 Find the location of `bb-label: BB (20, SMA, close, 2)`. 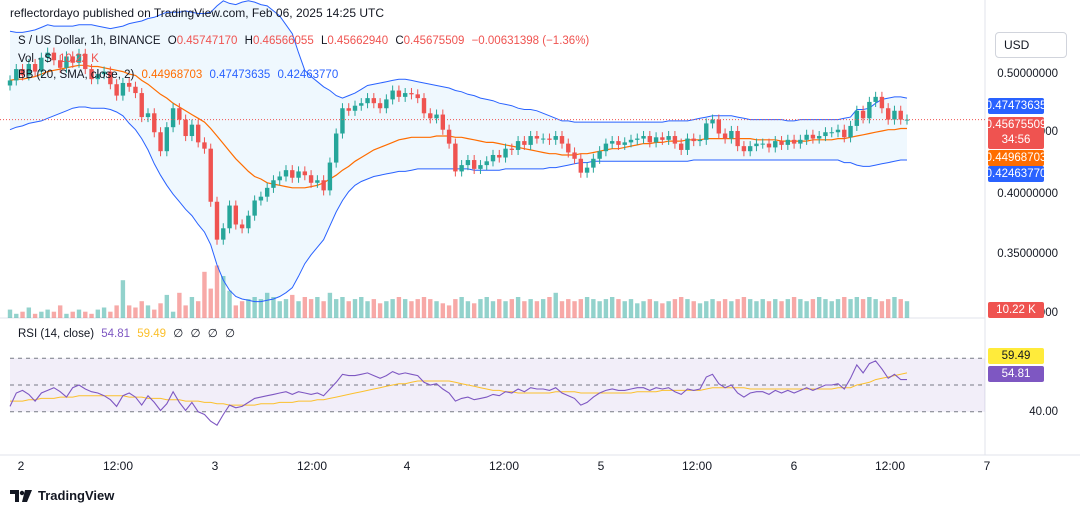

bb-label: BB (20, SMA, close, 2) is located at coordinates (76, 75).